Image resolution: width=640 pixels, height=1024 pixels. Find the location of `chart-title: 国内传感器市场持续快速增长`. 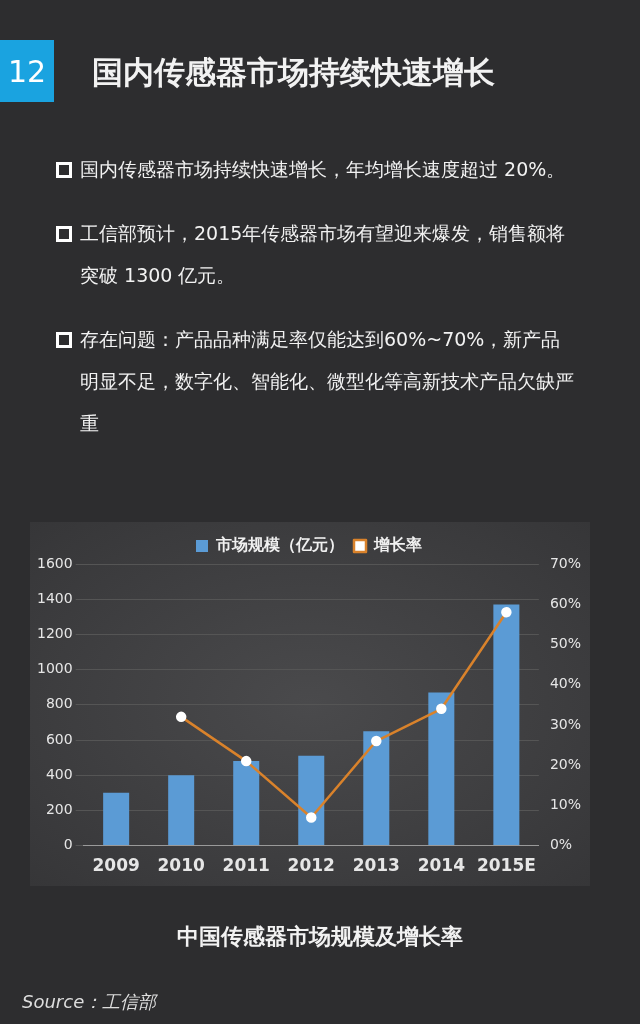

chart-title: 国内传感器市场持续快速增长 is located at coordinates (293, 72).